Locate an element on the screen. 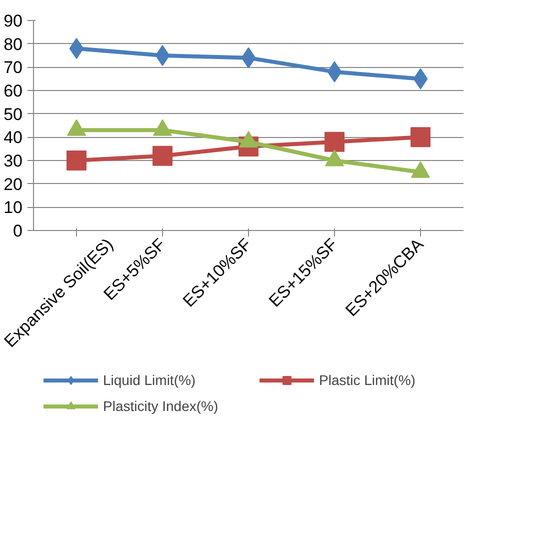 The width and height of the screenshot is (560, 557). y-tick-label: 70 is located at coordinates (13, 68).